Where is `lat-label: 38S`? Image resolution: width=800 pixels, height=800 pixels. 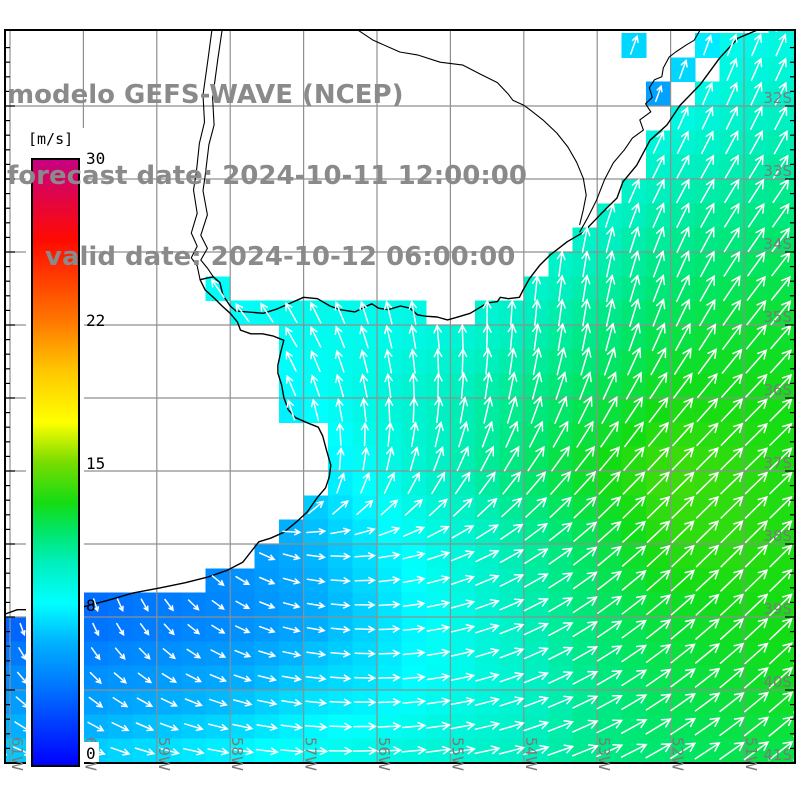 lat-label: 38S is located at coordinates (777, 536).